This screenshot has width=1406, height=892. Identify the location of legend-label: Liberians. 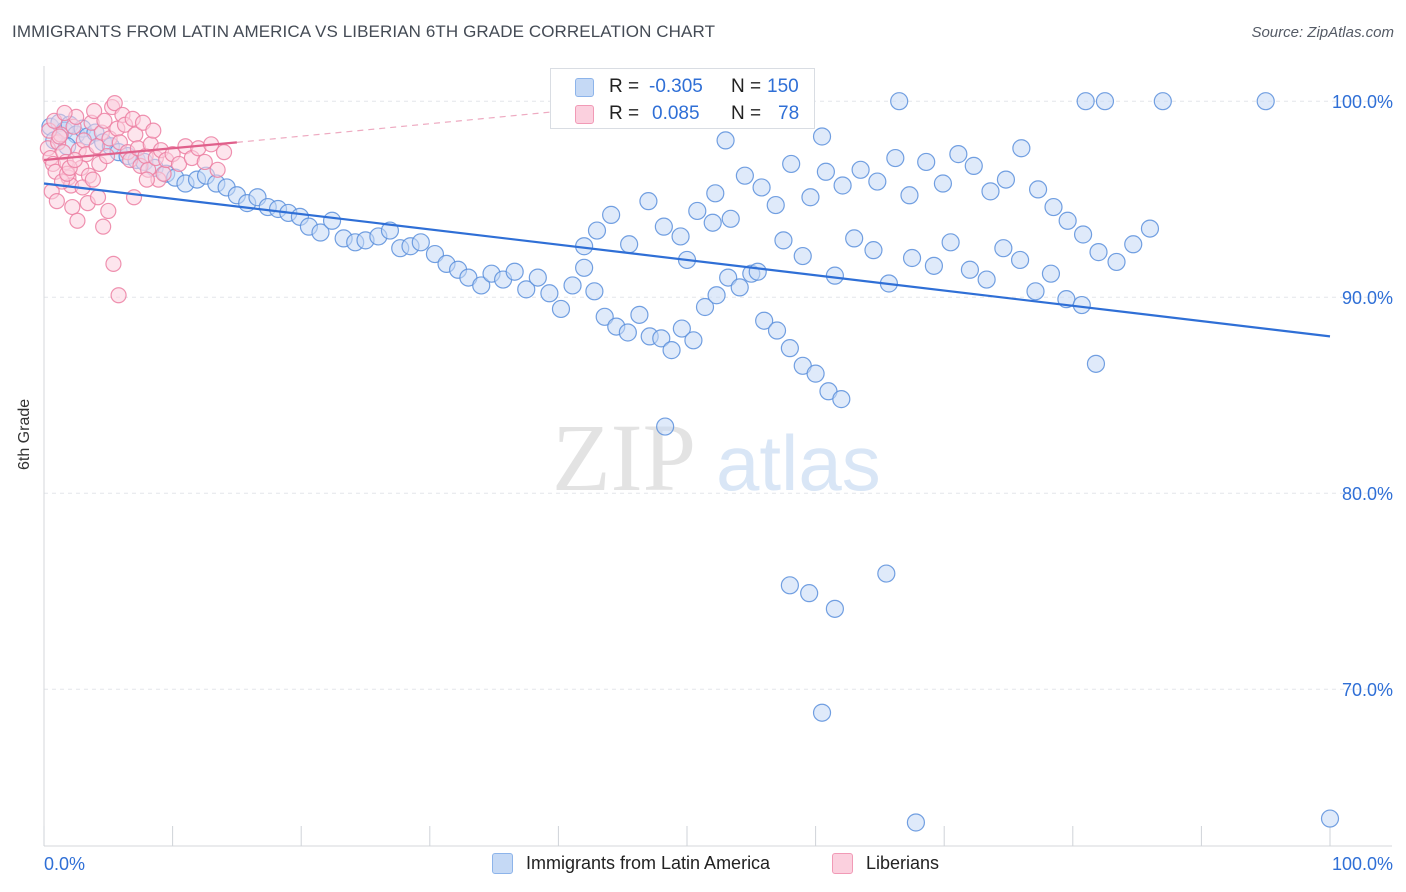
(903, 863).